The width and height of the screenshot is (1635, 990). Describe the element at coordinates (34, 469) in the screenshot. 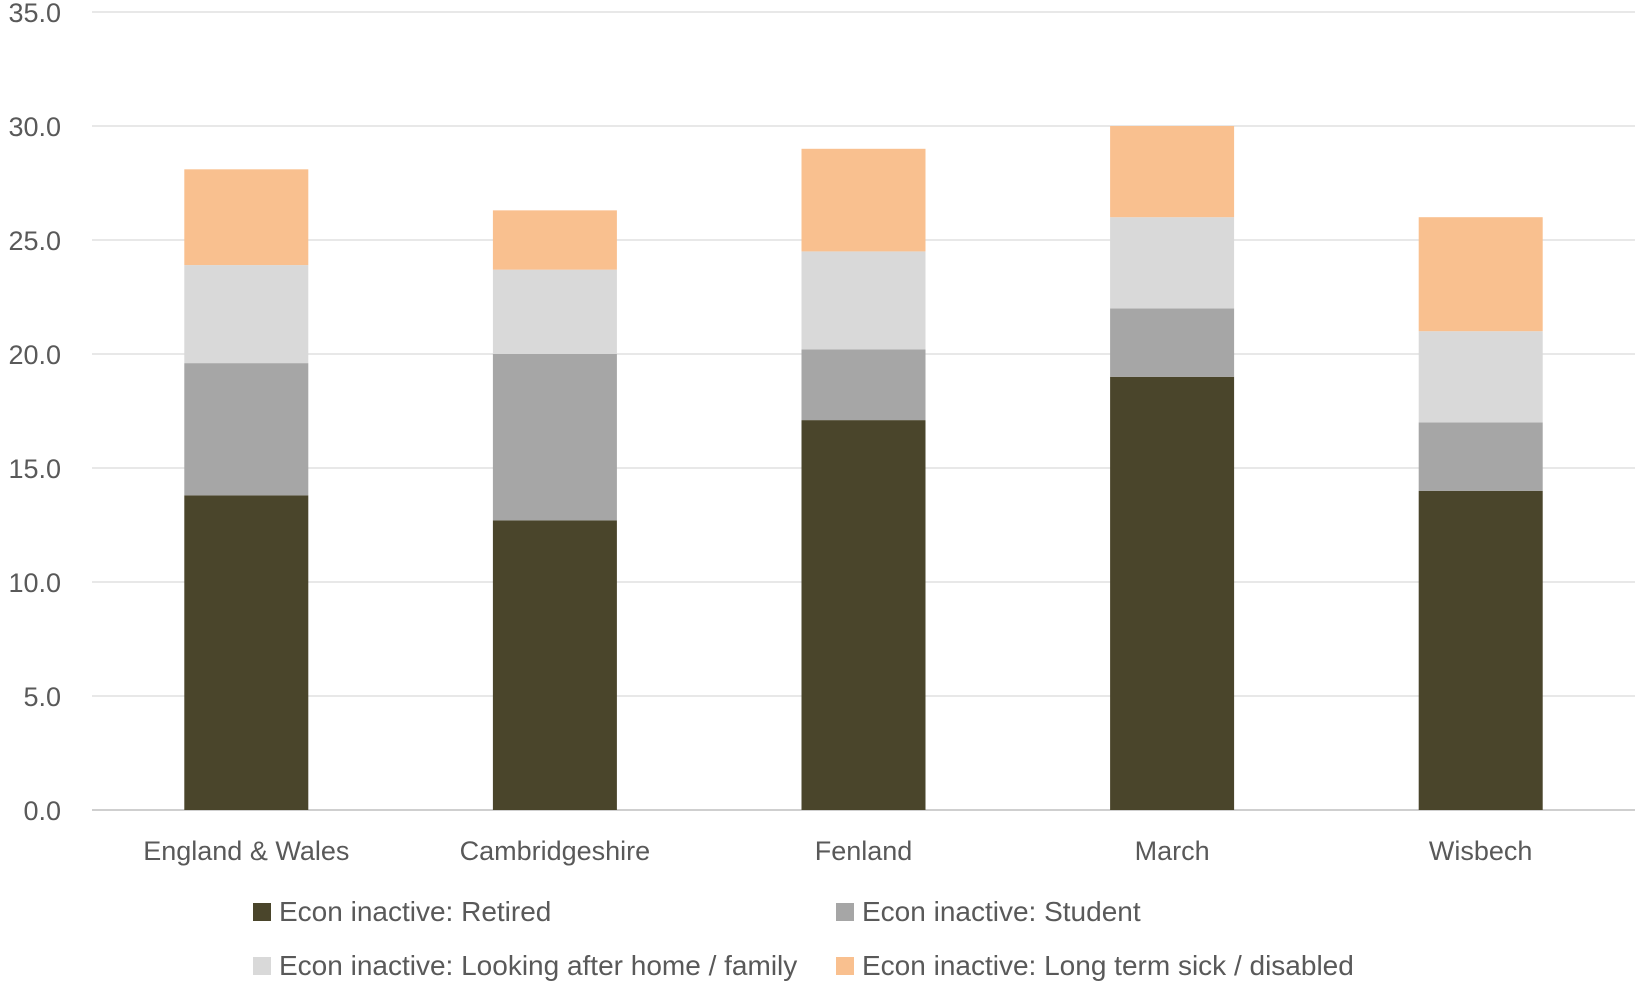

I see `y-tick-label: 15.0` at that location.